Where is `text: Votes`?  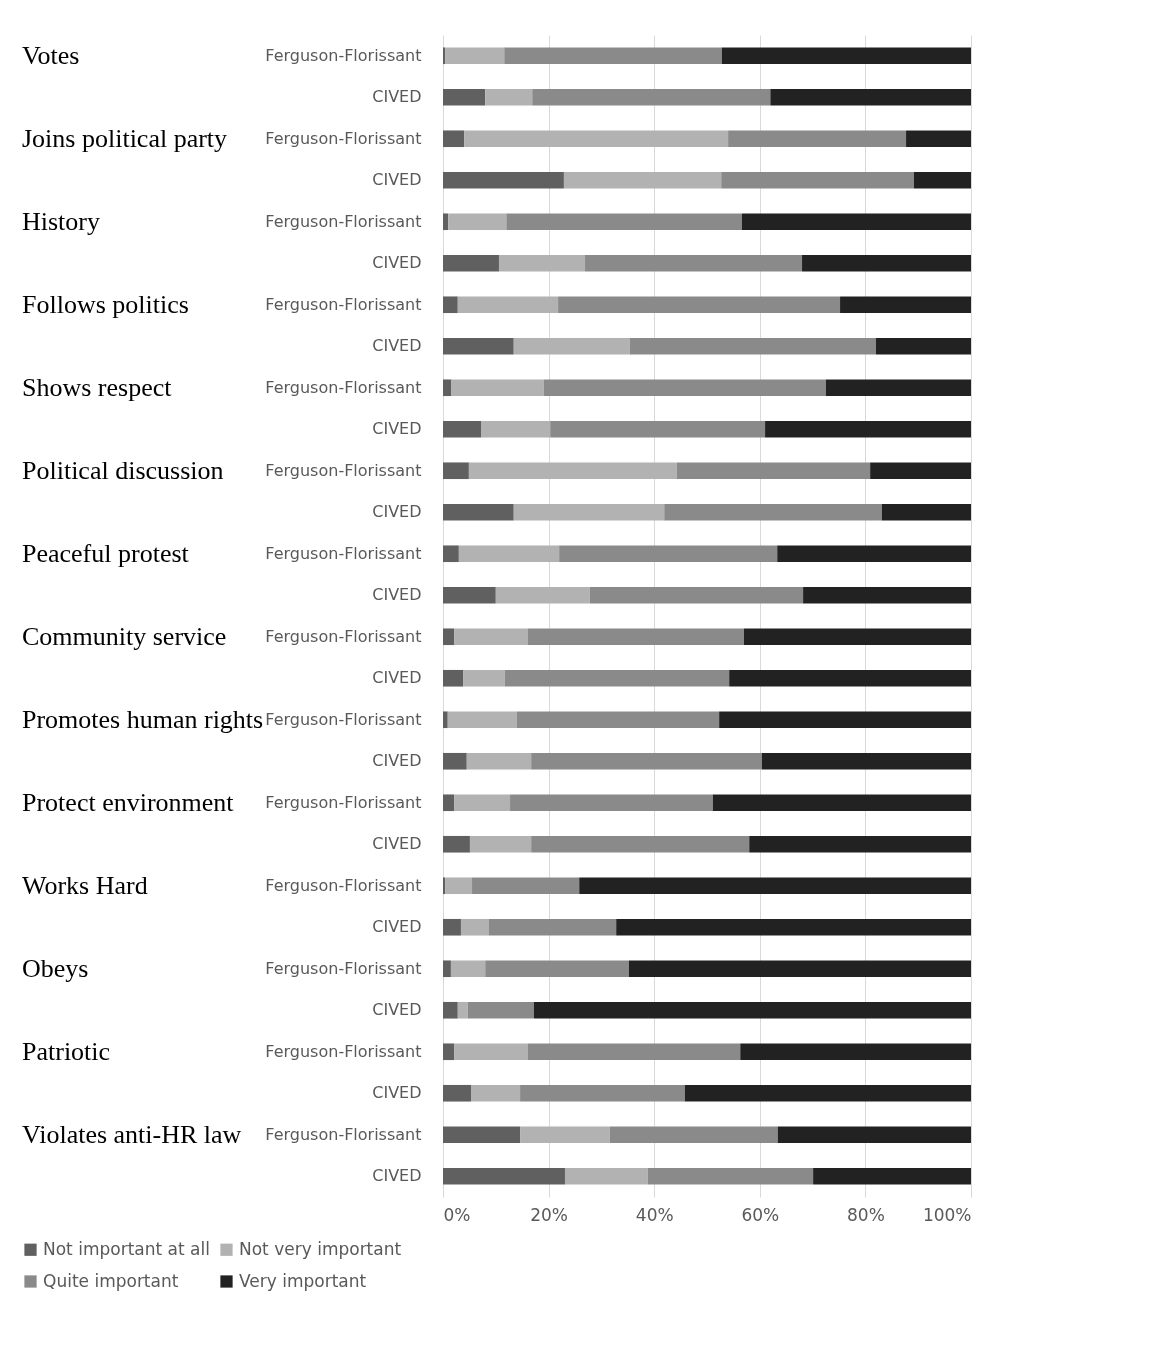
text: Votes is located at coordinates (51, 55).